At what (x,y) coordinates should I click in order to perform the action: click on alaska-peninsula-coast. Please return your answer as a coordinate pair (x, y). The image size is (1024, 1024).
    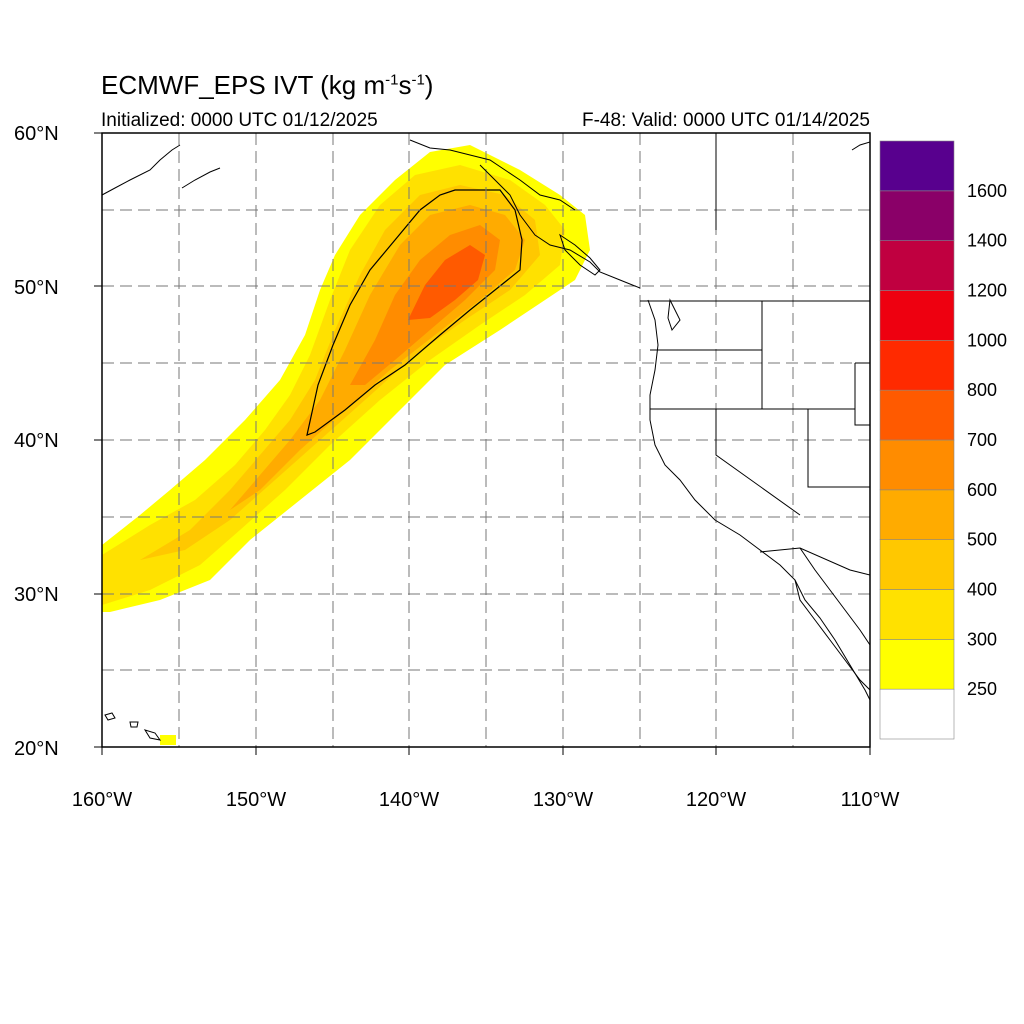
    Looking at the image, I should click on (141, 170).